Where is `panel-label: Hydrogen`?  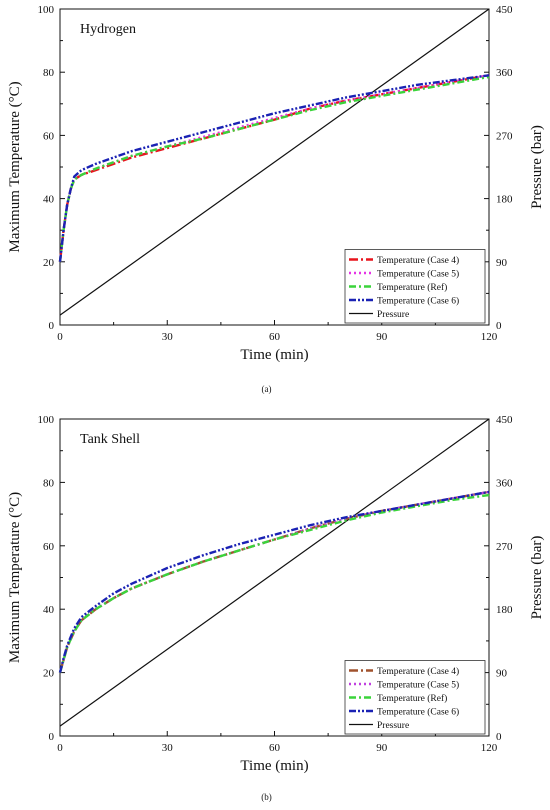
panel-label: Hydrogen is located at coordinates (108, 29).